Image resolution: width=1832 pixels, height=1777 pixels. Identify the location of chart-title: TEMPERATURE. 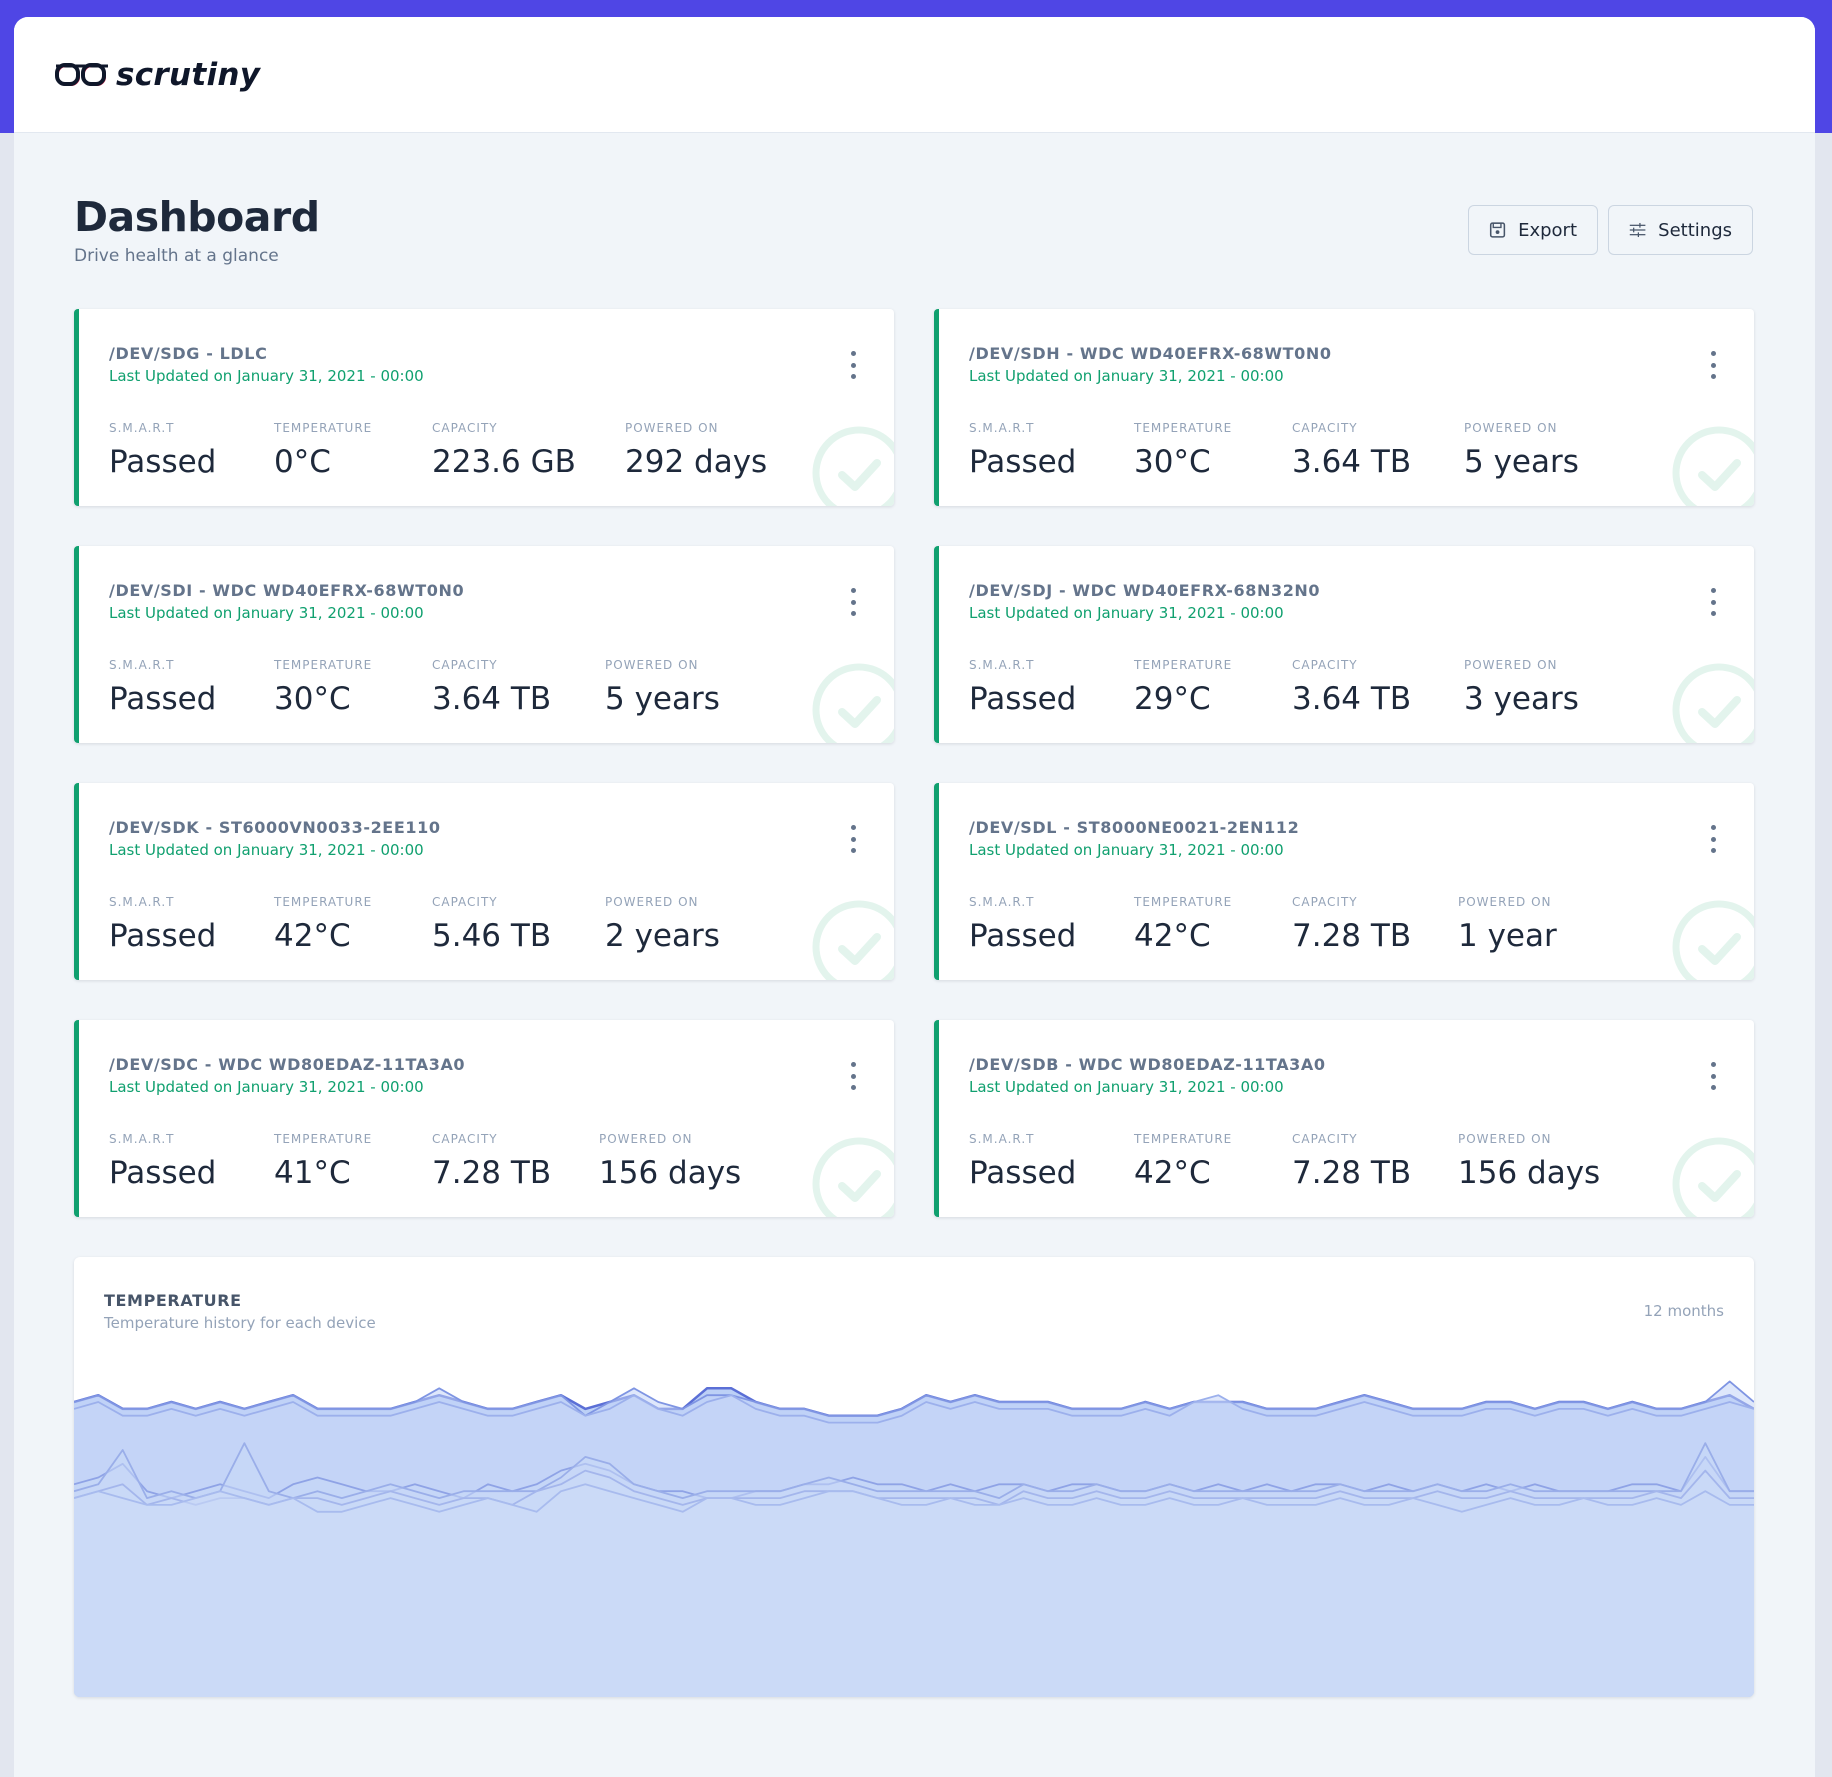
(173, 1300).